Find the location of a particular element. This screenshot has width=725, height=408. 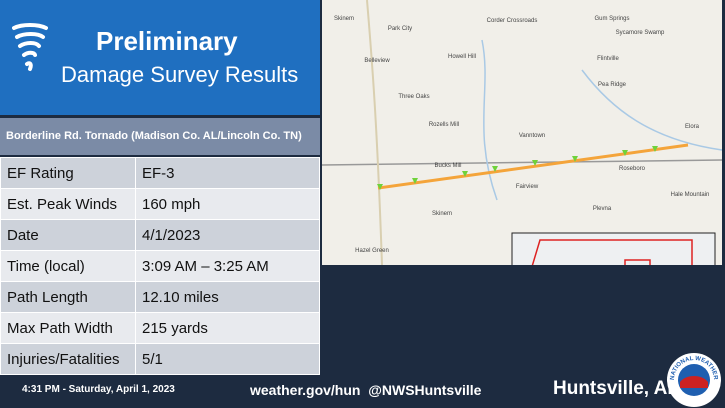

place-label: Howell Hill is located at coordinates (462, 57).